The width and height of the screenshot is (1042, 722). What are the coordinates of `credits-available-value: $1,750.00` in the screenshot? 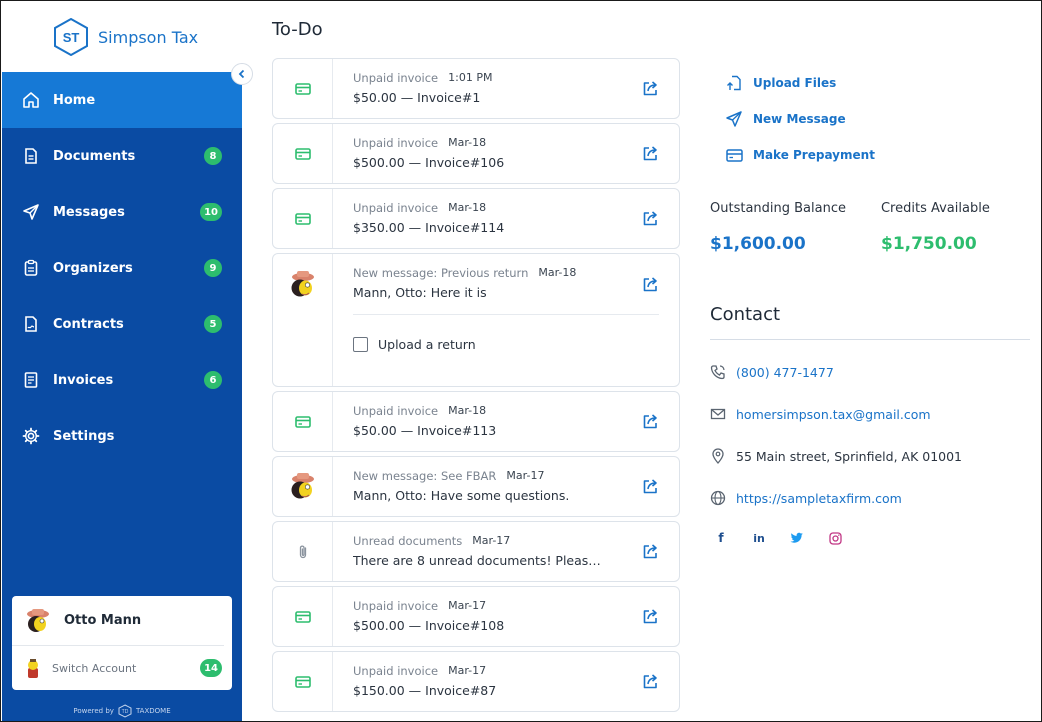 It's located at (928, 244).